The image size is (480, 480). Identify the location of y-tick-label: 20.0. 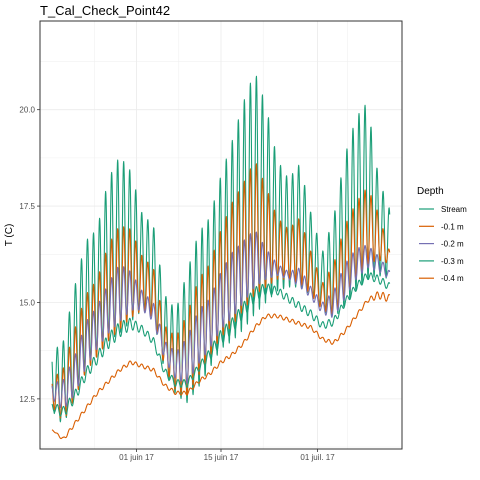
(27, 110).